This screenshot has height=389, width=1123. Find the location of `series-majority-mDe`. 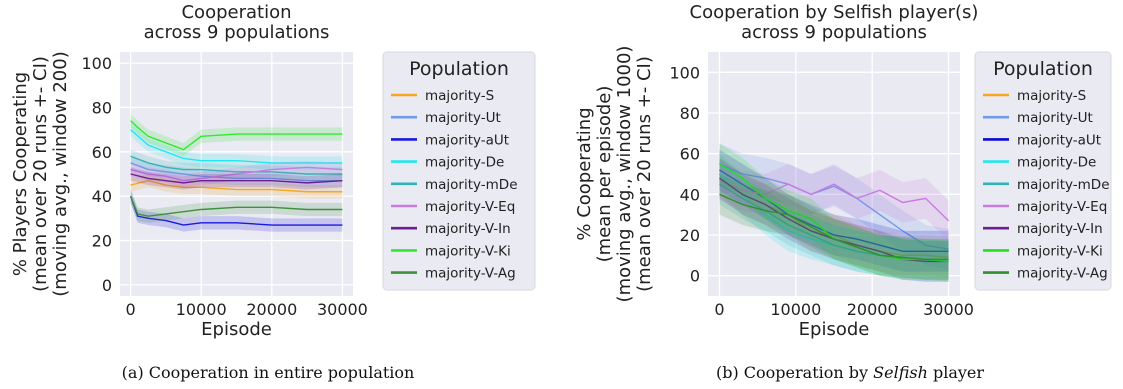

series-majority-mDe is located at coordinates (236, 165).